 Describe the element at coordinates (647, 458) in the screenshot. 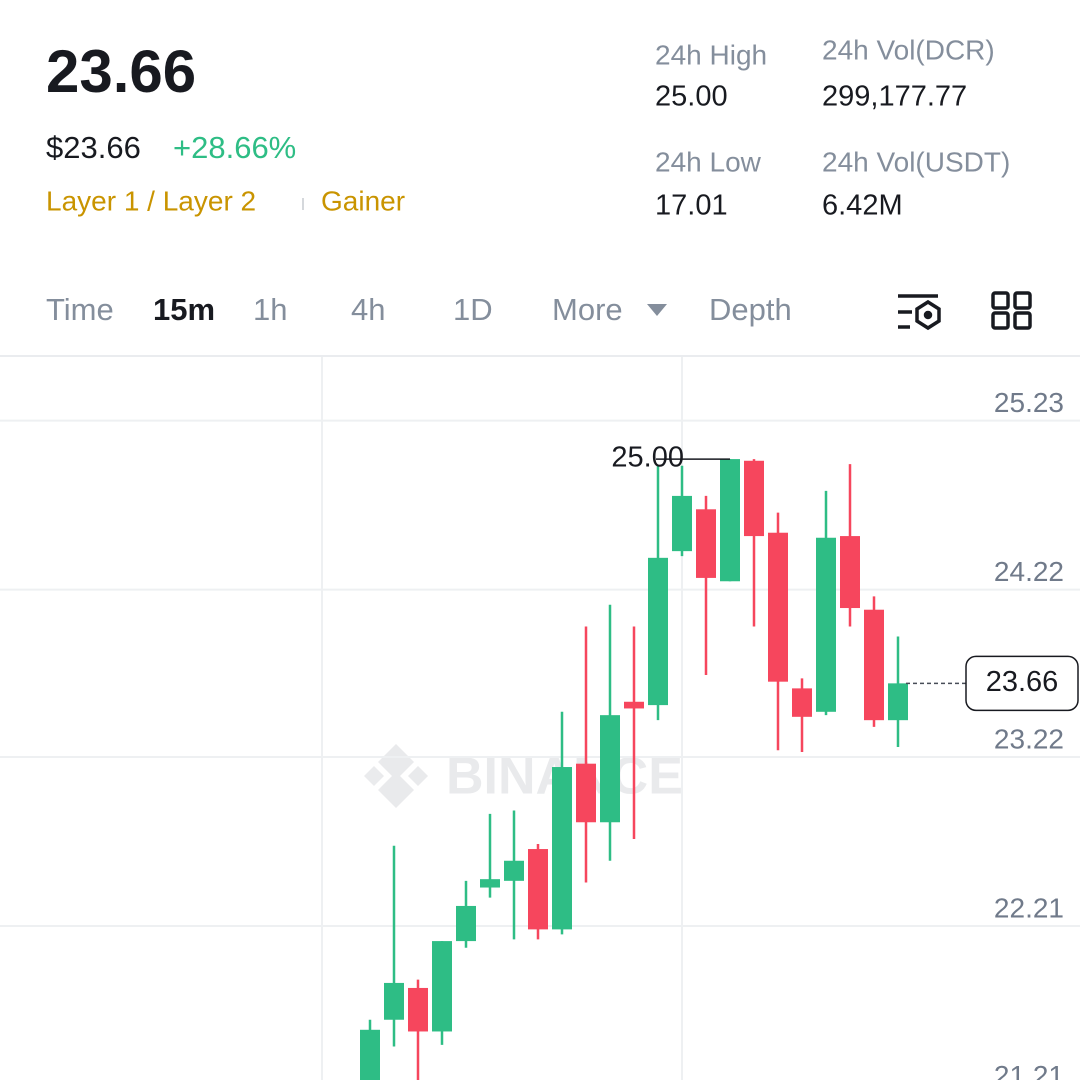

I see `max-marker-label: 25.00` at that location.